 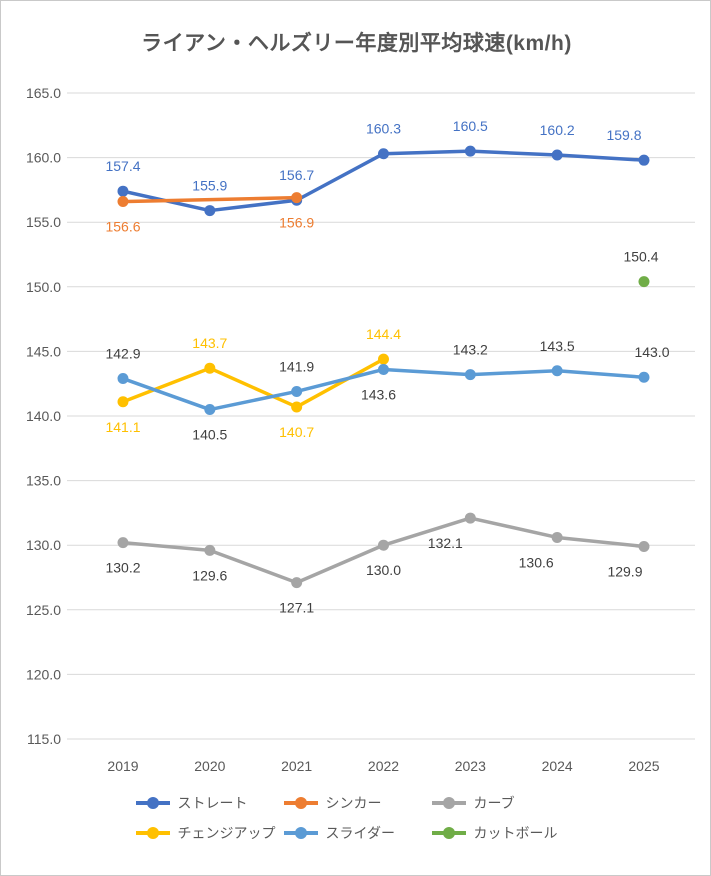 What do you see at coordinates (557, 130) in the screenshot?
I see `data-label: 160.2` at bounding box center [557, 130].